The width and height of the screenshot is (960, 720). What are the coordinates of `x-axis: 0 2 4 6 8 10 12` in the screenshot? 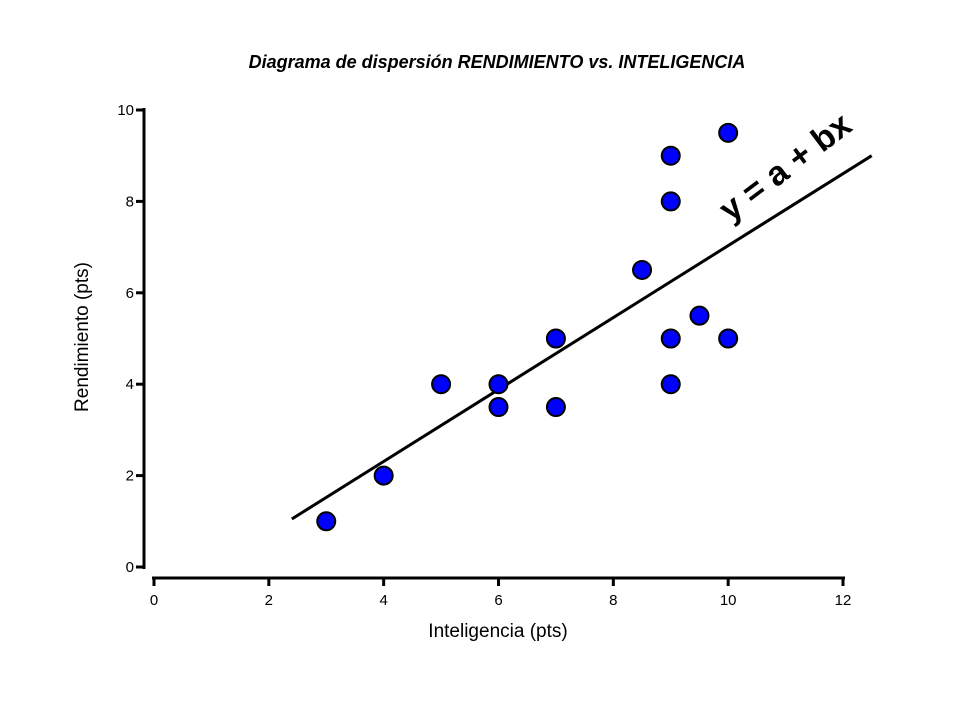 It's located at (501, 592).